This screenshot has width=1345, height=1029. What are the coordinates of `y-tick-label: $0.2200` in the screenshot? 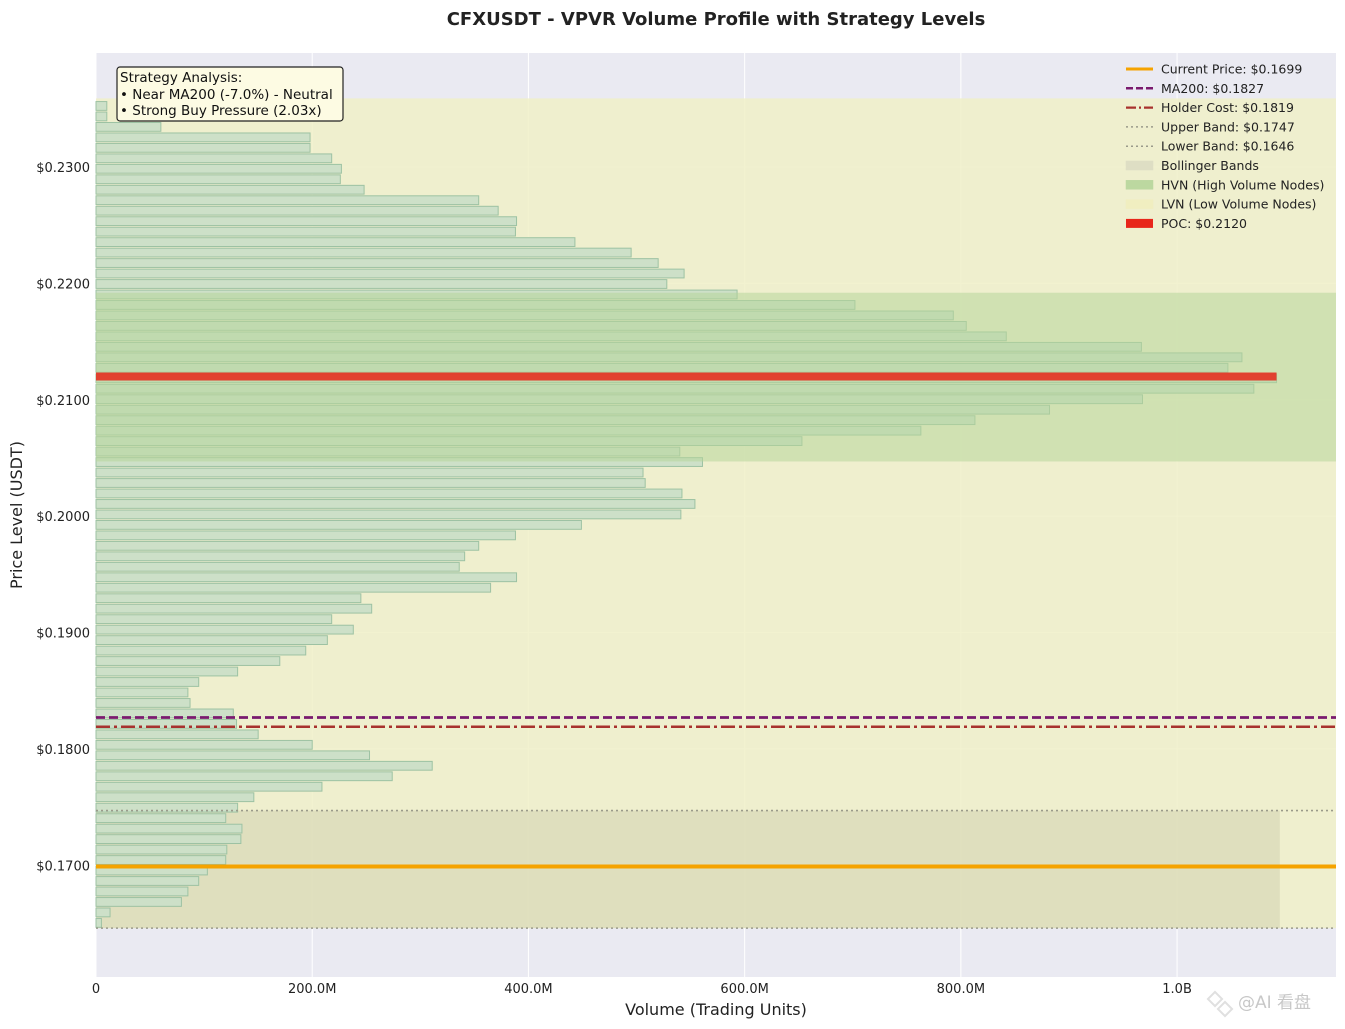 It's located at (63, 284).